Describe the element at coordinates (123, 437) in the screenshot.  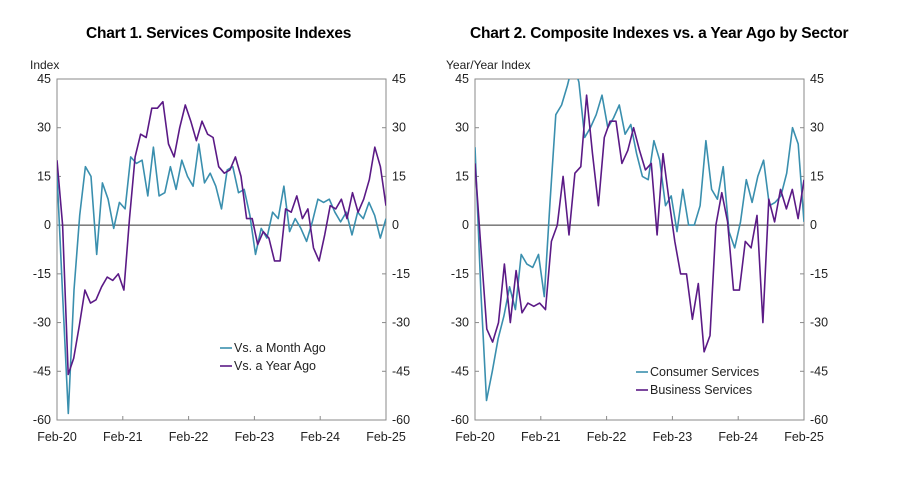
I see `chart1-xtick-label: Feb-21` at that location.